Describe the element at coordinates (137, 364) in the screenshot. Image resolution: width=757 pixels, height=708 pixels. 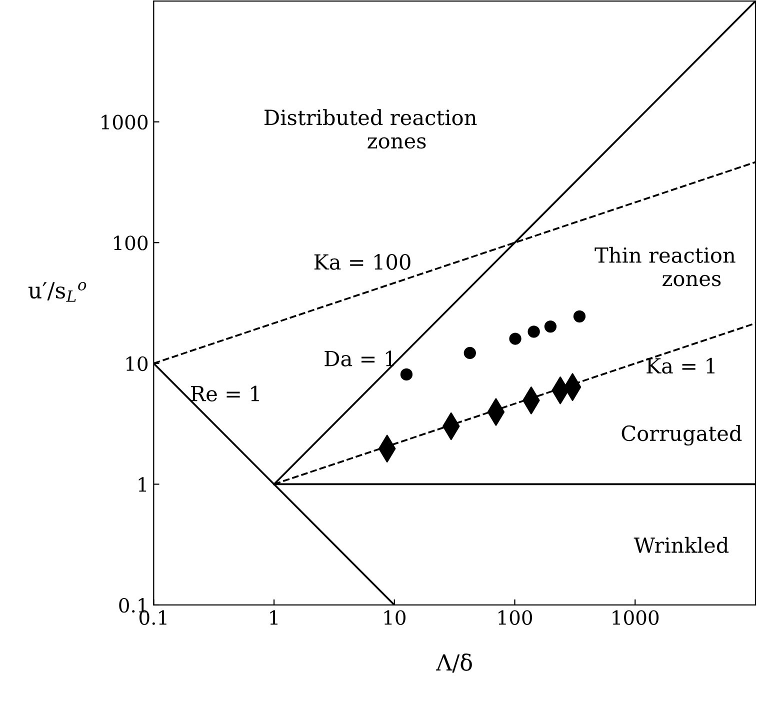
I see `y-tick-label: 10` at that location.